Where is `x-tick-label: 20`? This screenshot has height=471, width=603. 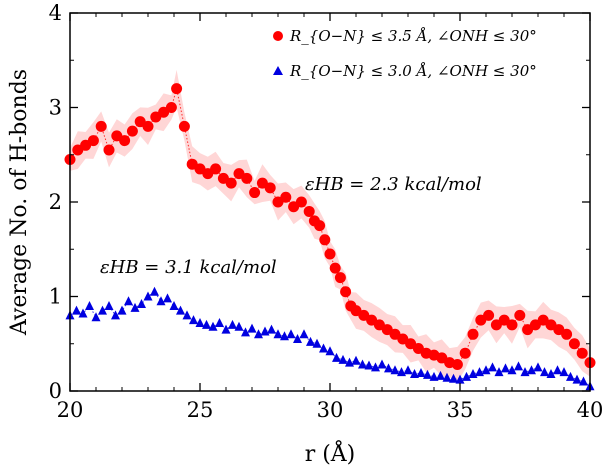 x-tick-label: 20 is located at coordinates (70, 410).